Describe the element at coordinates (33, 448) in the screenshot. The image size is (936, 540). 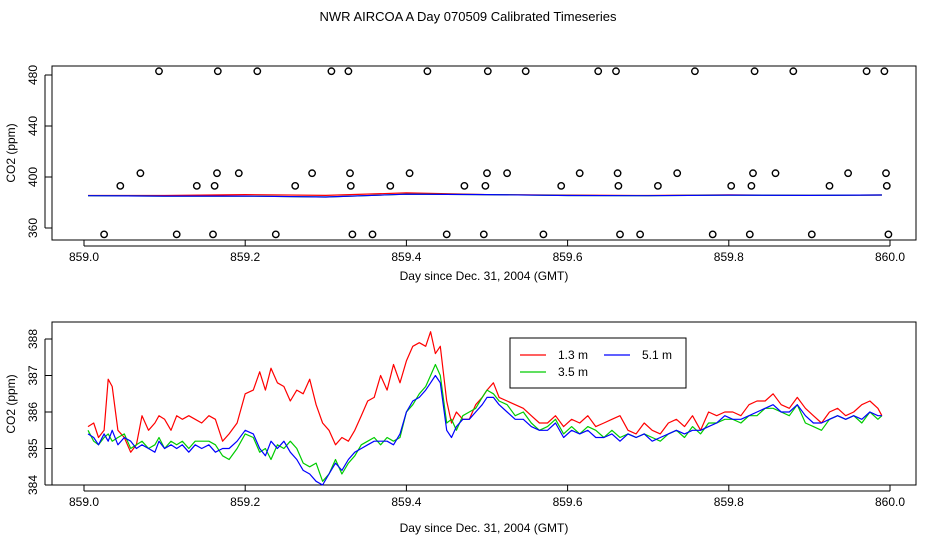
I see `bottom-y-tick-label: 385` at that location.